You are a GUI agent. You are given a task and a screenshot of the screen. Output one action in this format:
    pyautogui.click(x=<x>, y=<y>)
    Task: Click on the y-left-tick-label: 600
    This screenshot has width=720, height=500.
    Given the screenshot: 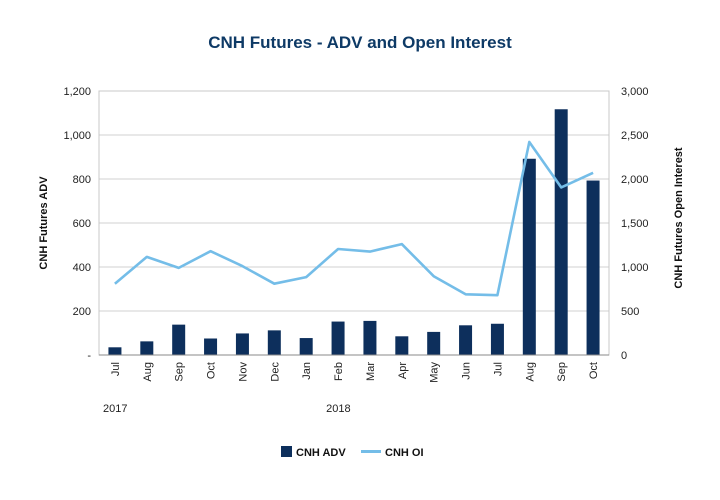 What is the action you would take?
    pyautogui.click(x=82, y=224)
    